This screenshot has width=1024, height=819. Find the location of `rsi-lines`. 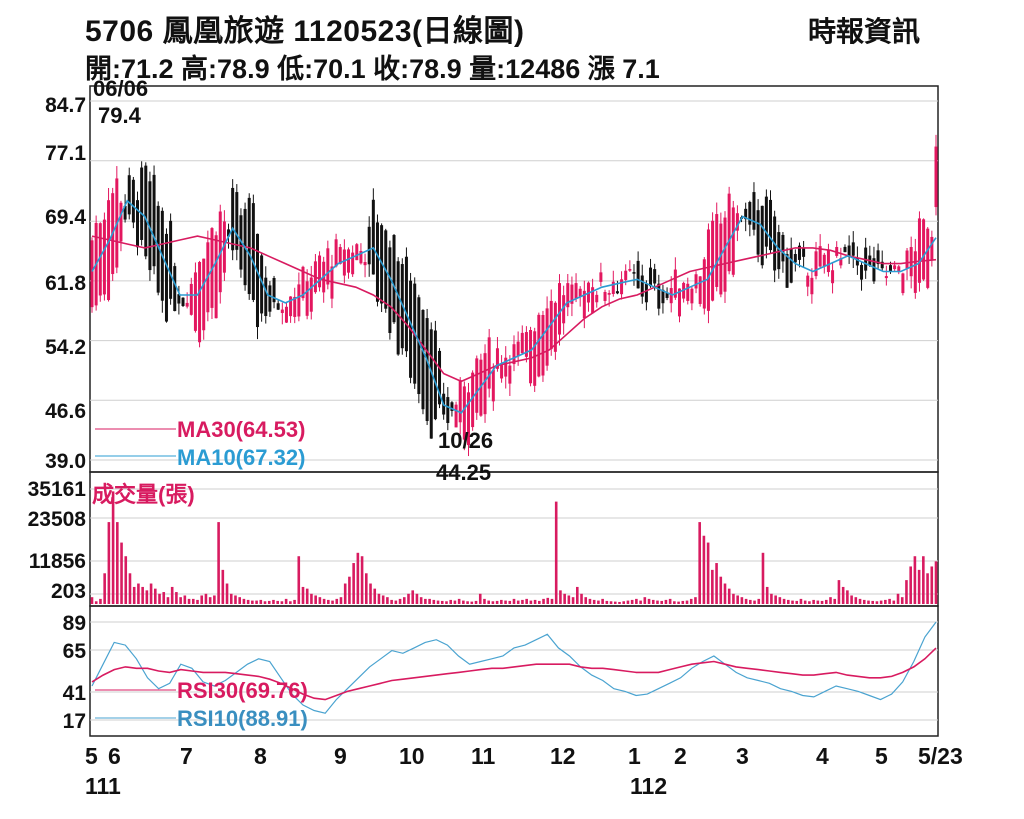

rsi-lines is located at coordinates (514, 667).